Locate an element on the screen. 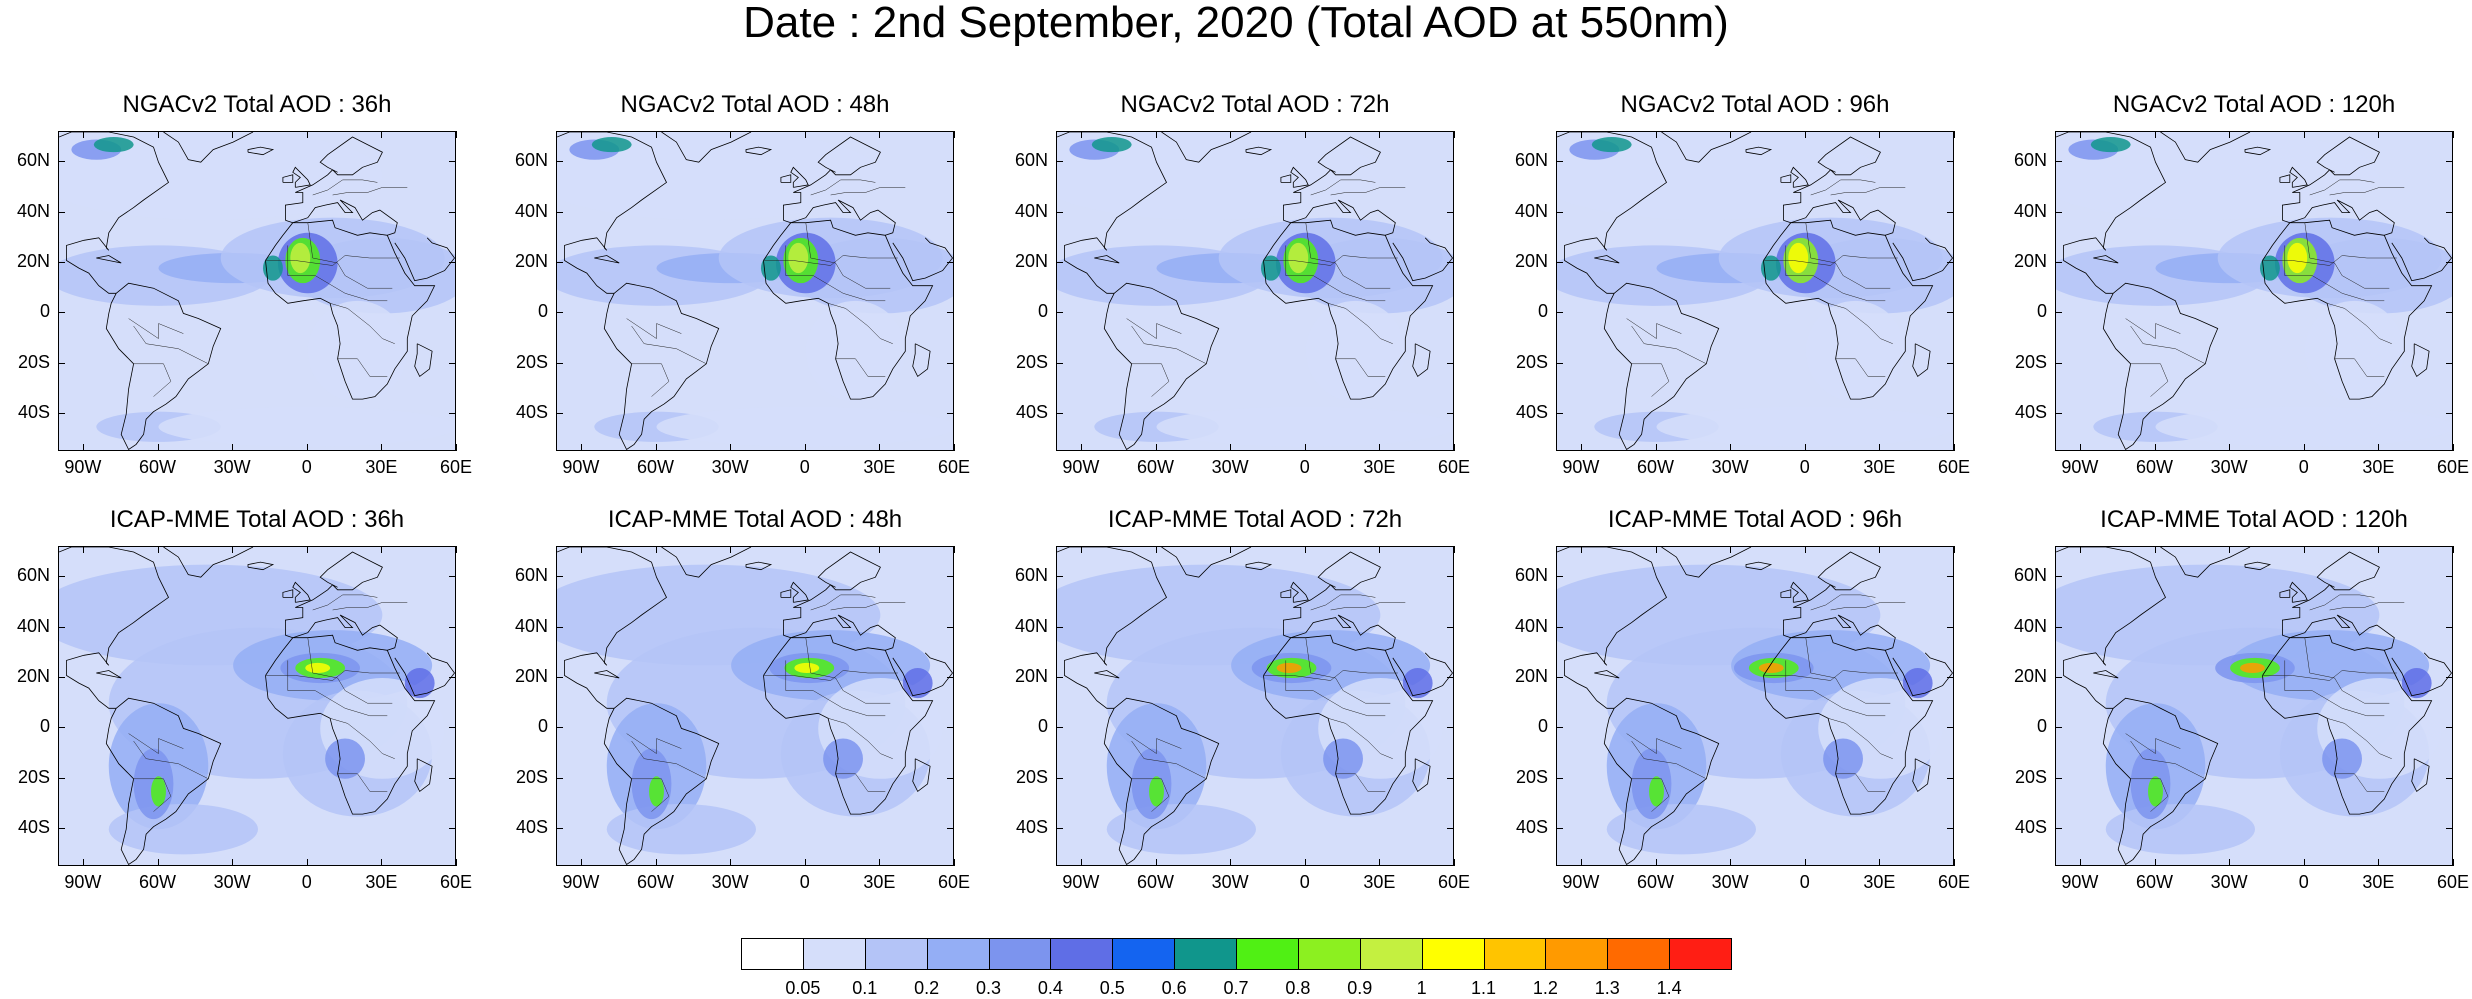  longitude-label: 30W is located at coordinates (232, 882).